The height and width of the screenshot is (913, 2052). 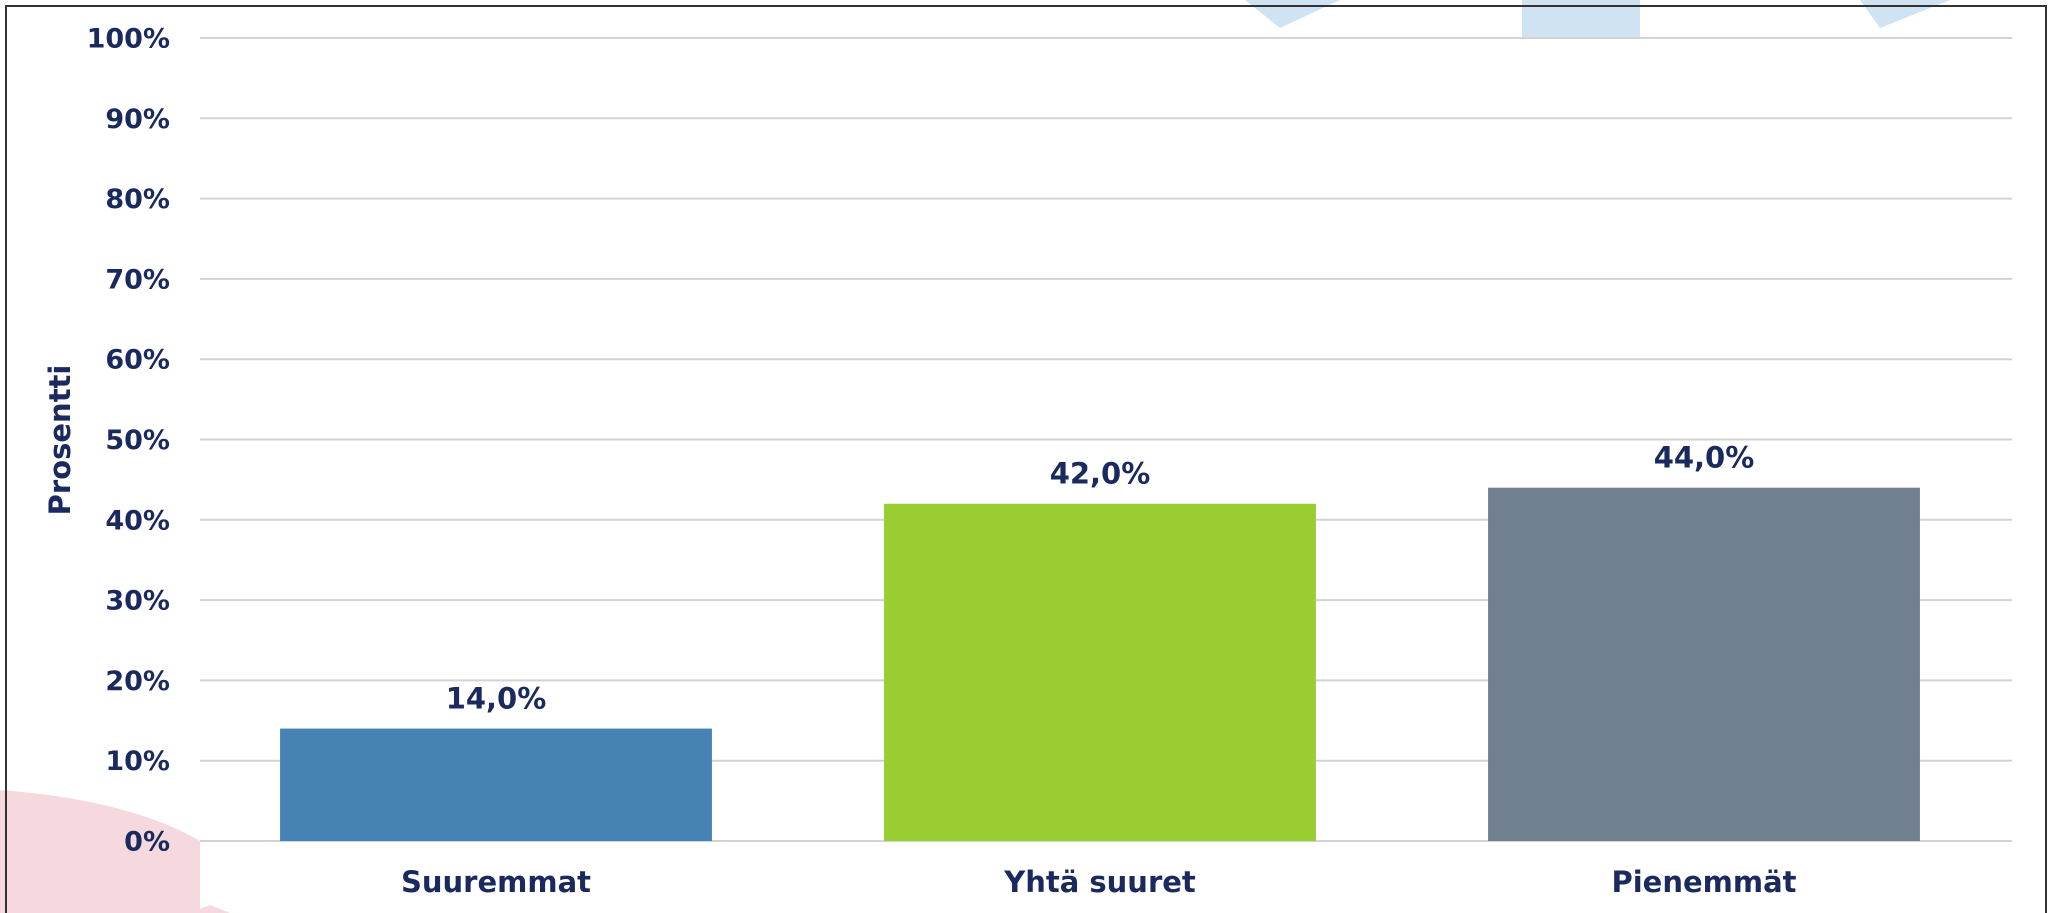 I want to click on data-label: 14,0%, so click(x=496, y=699).